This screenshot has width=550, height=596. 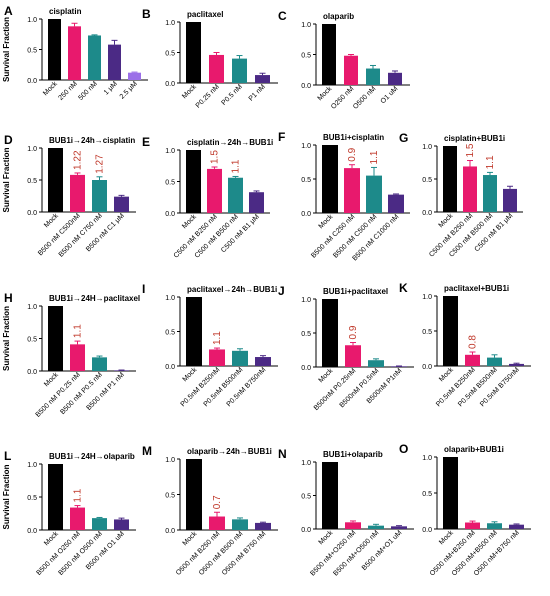 I want to click on category-label: P0.5 nM, so click(x=233, y=95).